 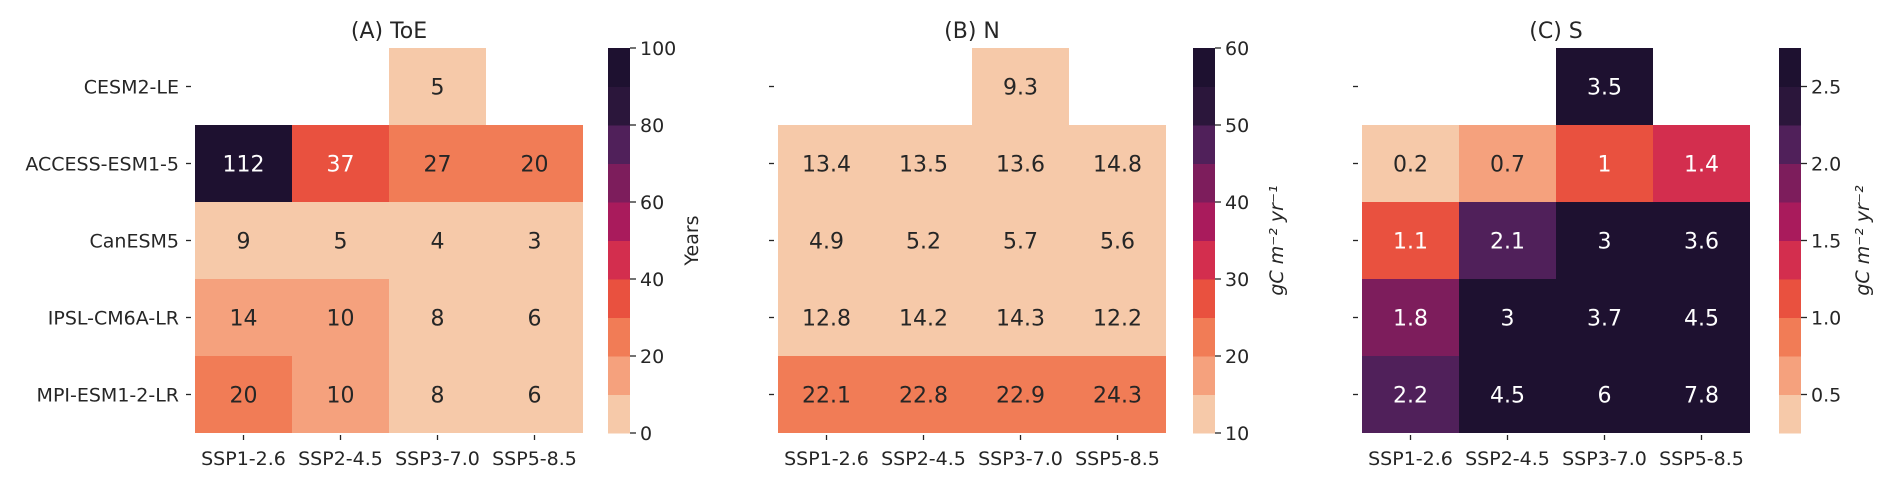 What do you see at coordinates (1410, 242) in the screenshot?
I see `cell-value-label: 1.1` at bounding box center [1410, 242].